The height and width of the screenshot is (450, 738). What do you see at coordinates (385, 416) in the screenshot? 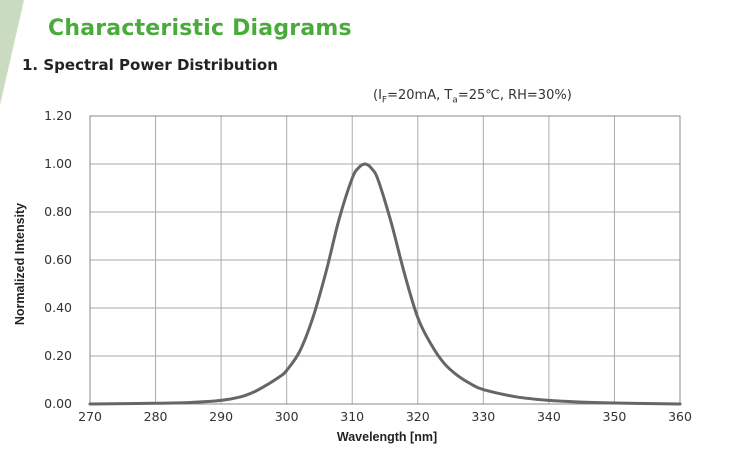
I see `x-tick-labels: 270 280 290 300 310 320 330 340 350 360` at bounding box center [385, 416].